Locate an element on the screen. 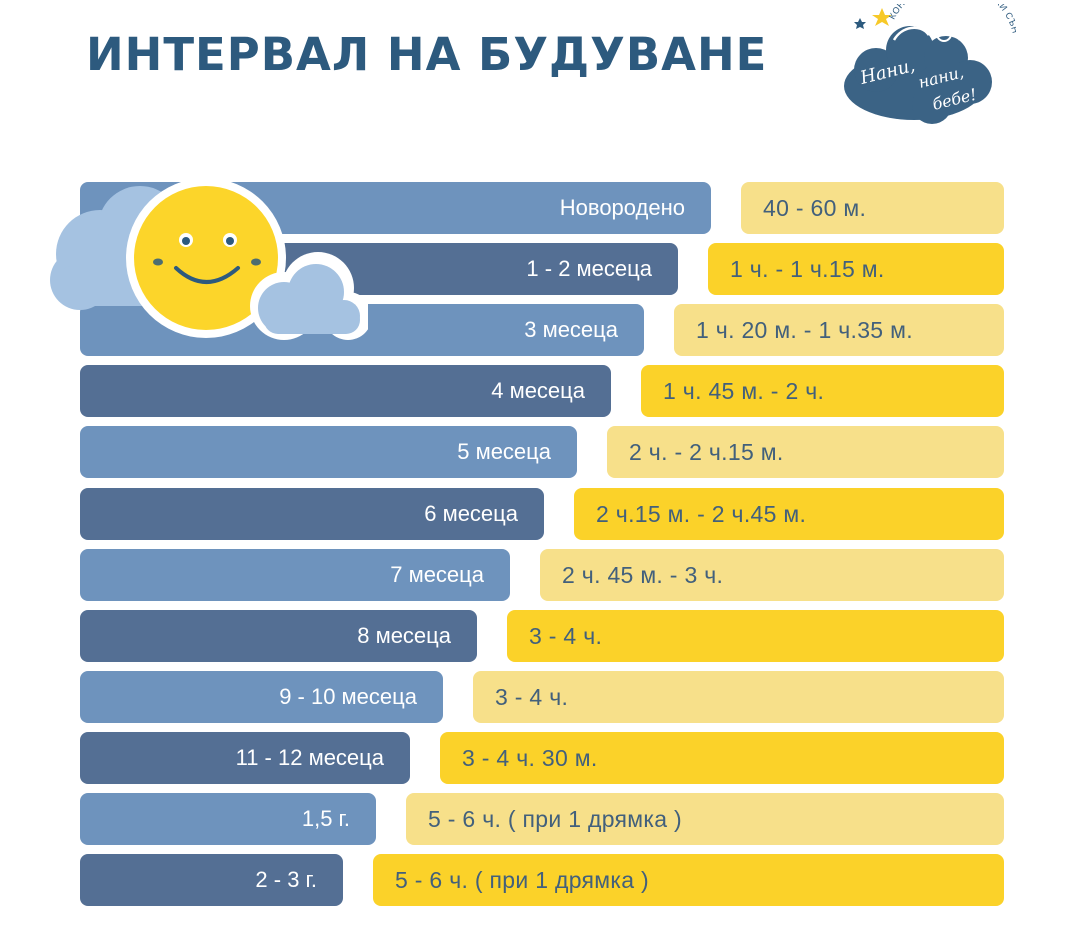 The height and width of the screenshot is (943, 1080). age-bar: 8 месеца is located at coordinates (278, 636).